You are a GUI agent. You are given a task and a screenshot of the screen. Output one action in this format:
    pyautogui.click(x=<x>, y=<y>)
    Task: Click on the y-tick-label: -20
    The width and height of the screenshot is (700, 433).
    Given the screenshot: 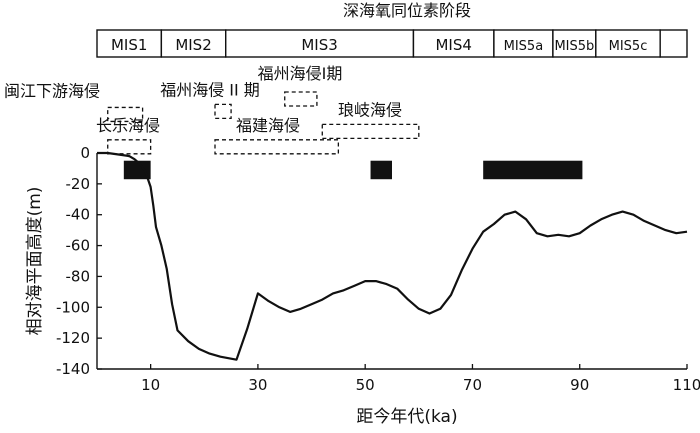 What is the action you would take?
    pyautogui.click(x=78, y=184)
    